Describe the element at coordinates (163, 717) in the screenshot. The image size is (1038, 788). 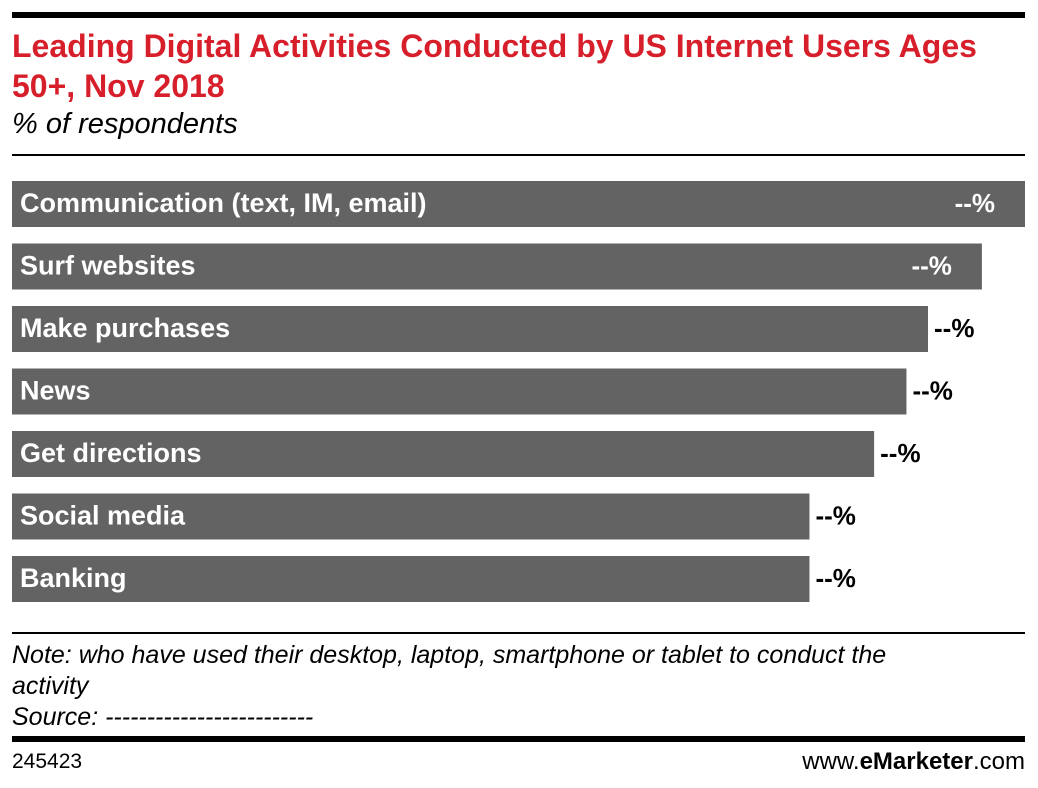
I see `source: Source: -------------------------` at that location.